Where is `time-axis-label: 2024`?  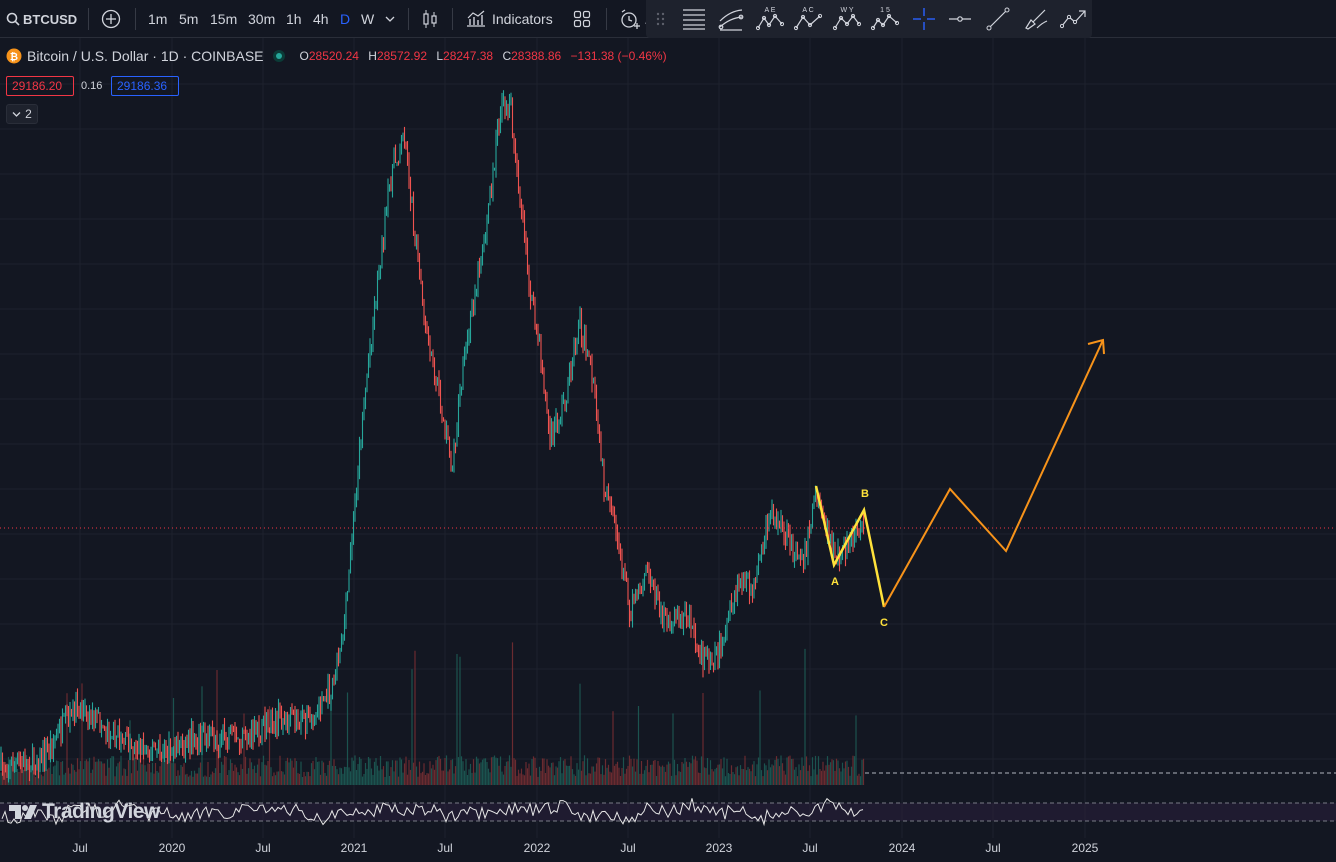
time-axis-label: 2024 is located at coordinates (902, 848).